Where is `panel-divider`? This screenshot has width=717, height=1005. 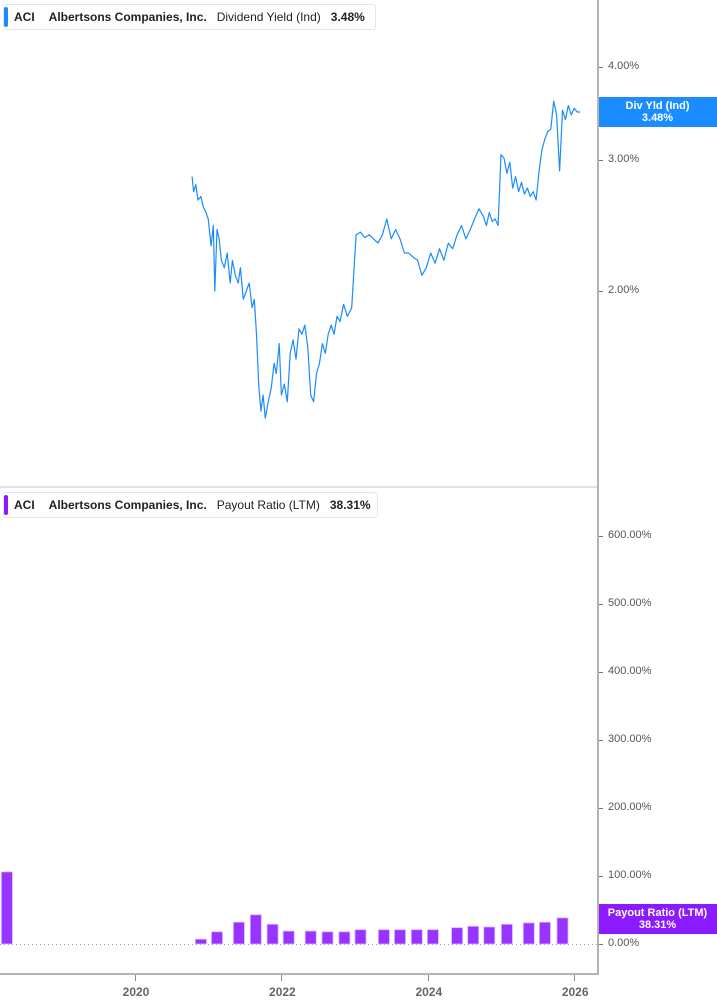
panel-divider is located at coordinates (299, 487).